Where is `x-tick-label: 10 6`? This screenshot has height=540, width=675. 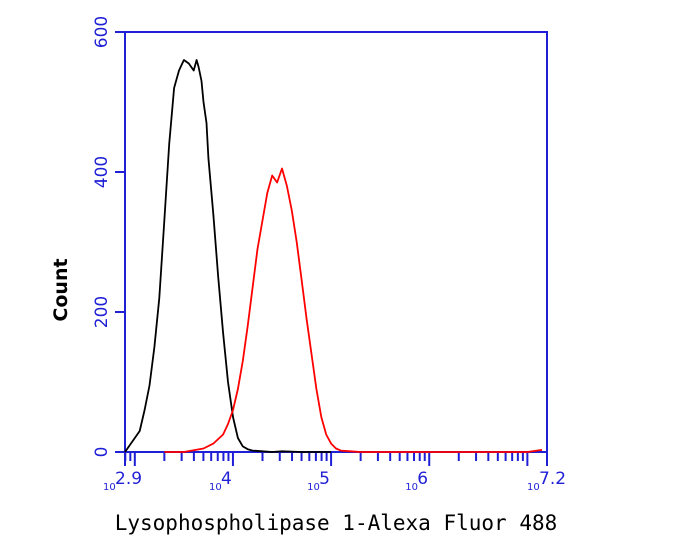
x-tick-label: 10 6 is located at coordinates (416, 481).